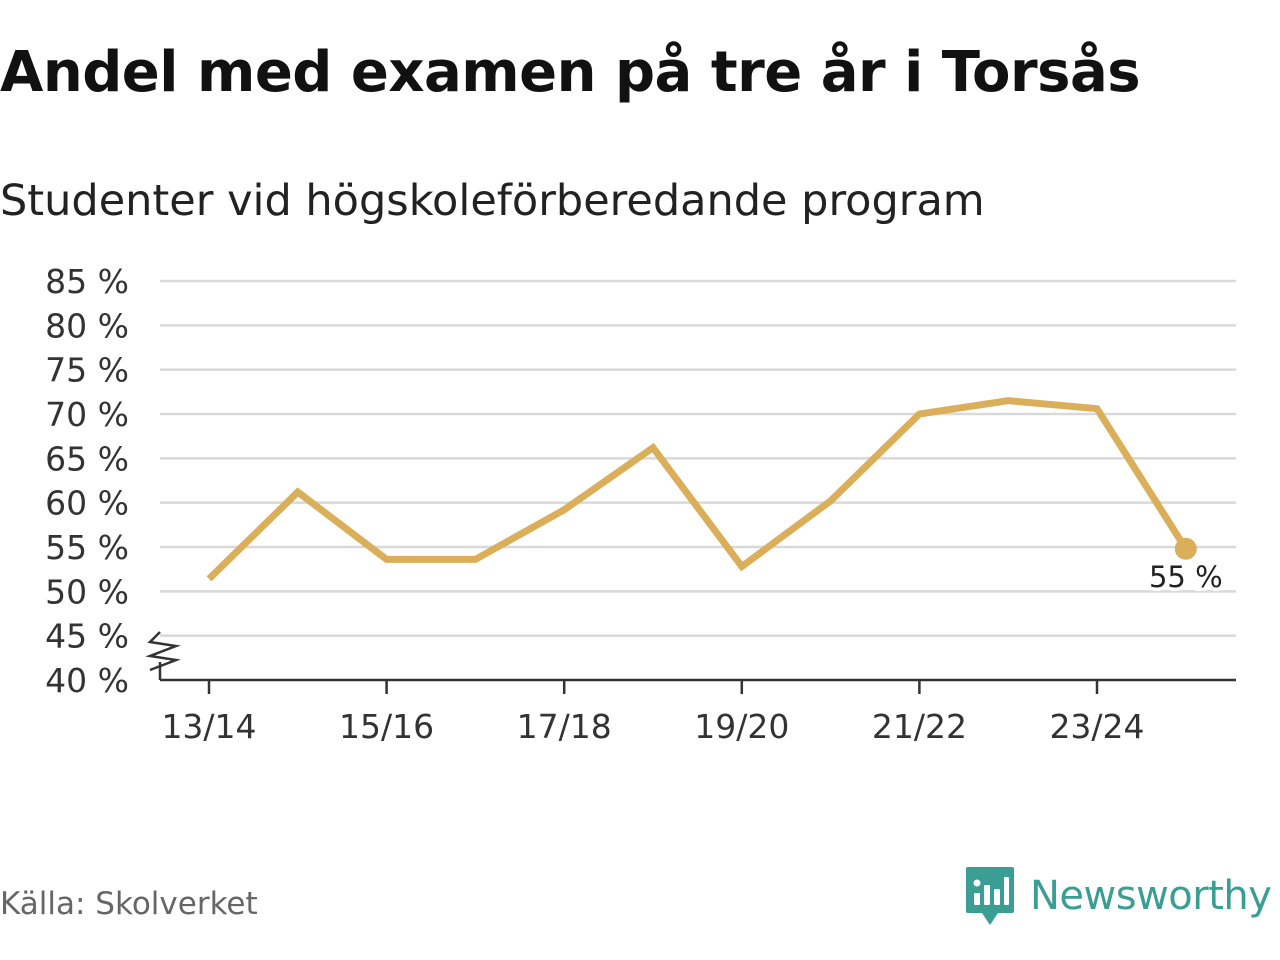 The image size is (1280, 960). I want to click on y-tick-label: 45 %, so click(87, 636).